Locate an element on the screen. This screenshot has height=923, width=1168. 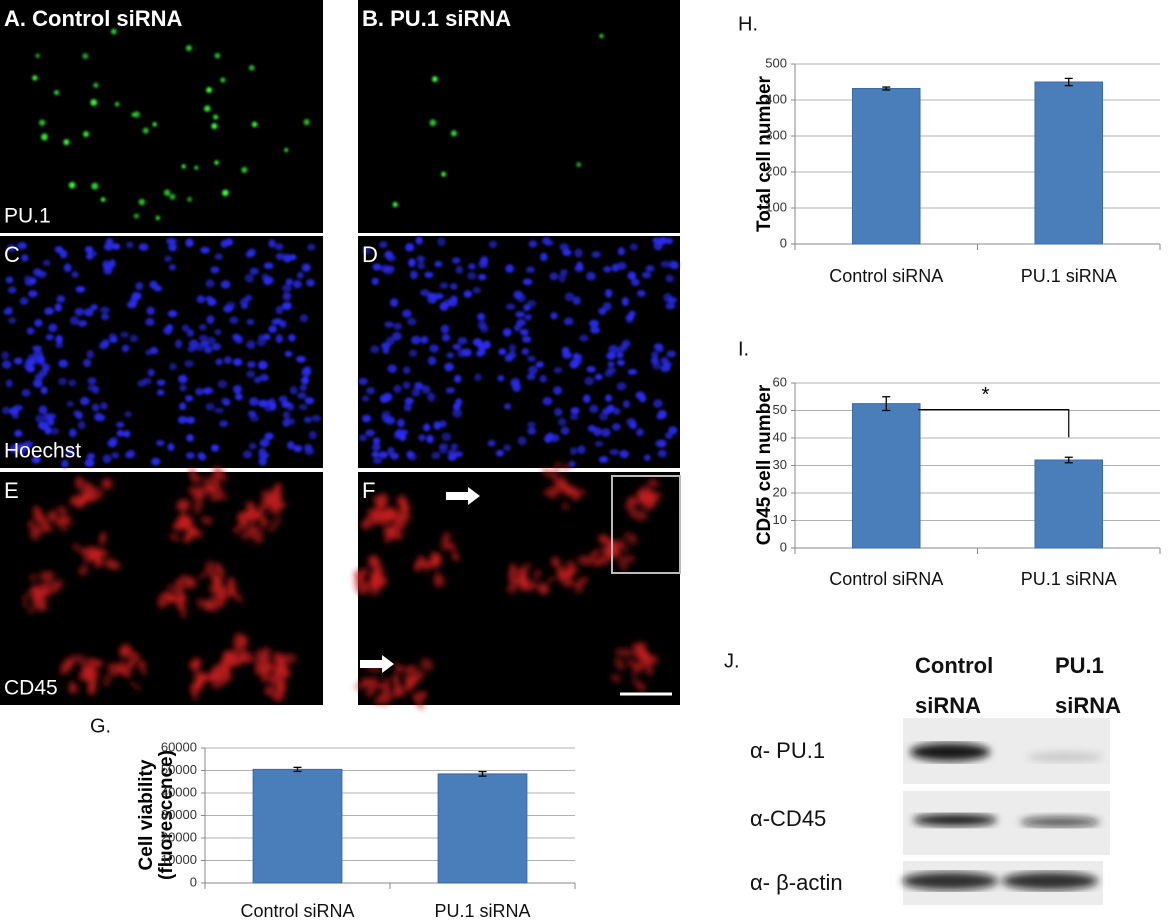
cell-layer is located at coordinates (161, 353).